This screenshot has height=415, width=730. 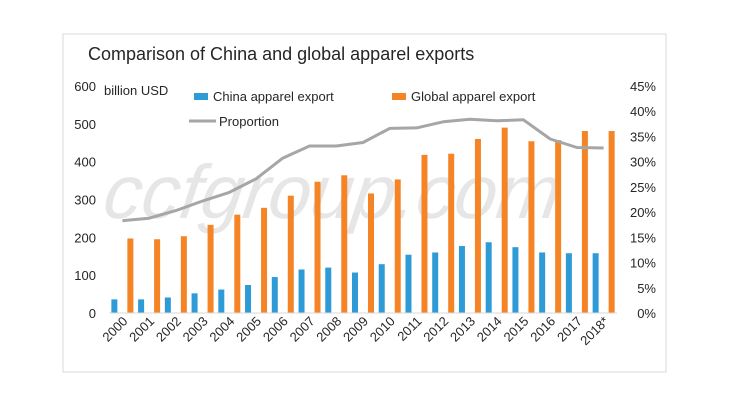 What do you see at coordinates (643, 187) in the screenshot?
I see `y-right-tick-label: 25%` at bounding box center [643, 187].